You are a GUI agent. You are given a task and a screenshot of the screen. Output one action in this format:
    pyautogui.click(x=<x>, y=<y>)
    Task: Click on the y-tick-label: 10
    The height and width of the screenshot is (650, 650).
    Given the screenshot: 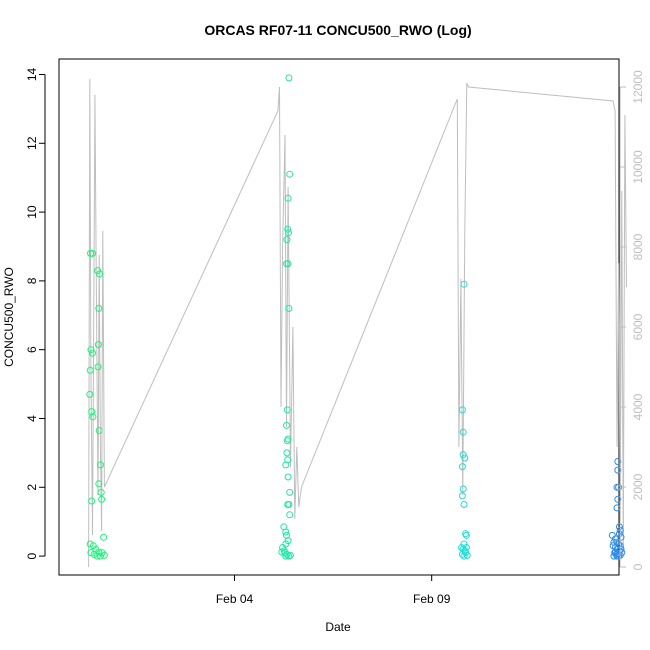 What is the action you would take?
    pyautogui.click(x=32, y=212)
    